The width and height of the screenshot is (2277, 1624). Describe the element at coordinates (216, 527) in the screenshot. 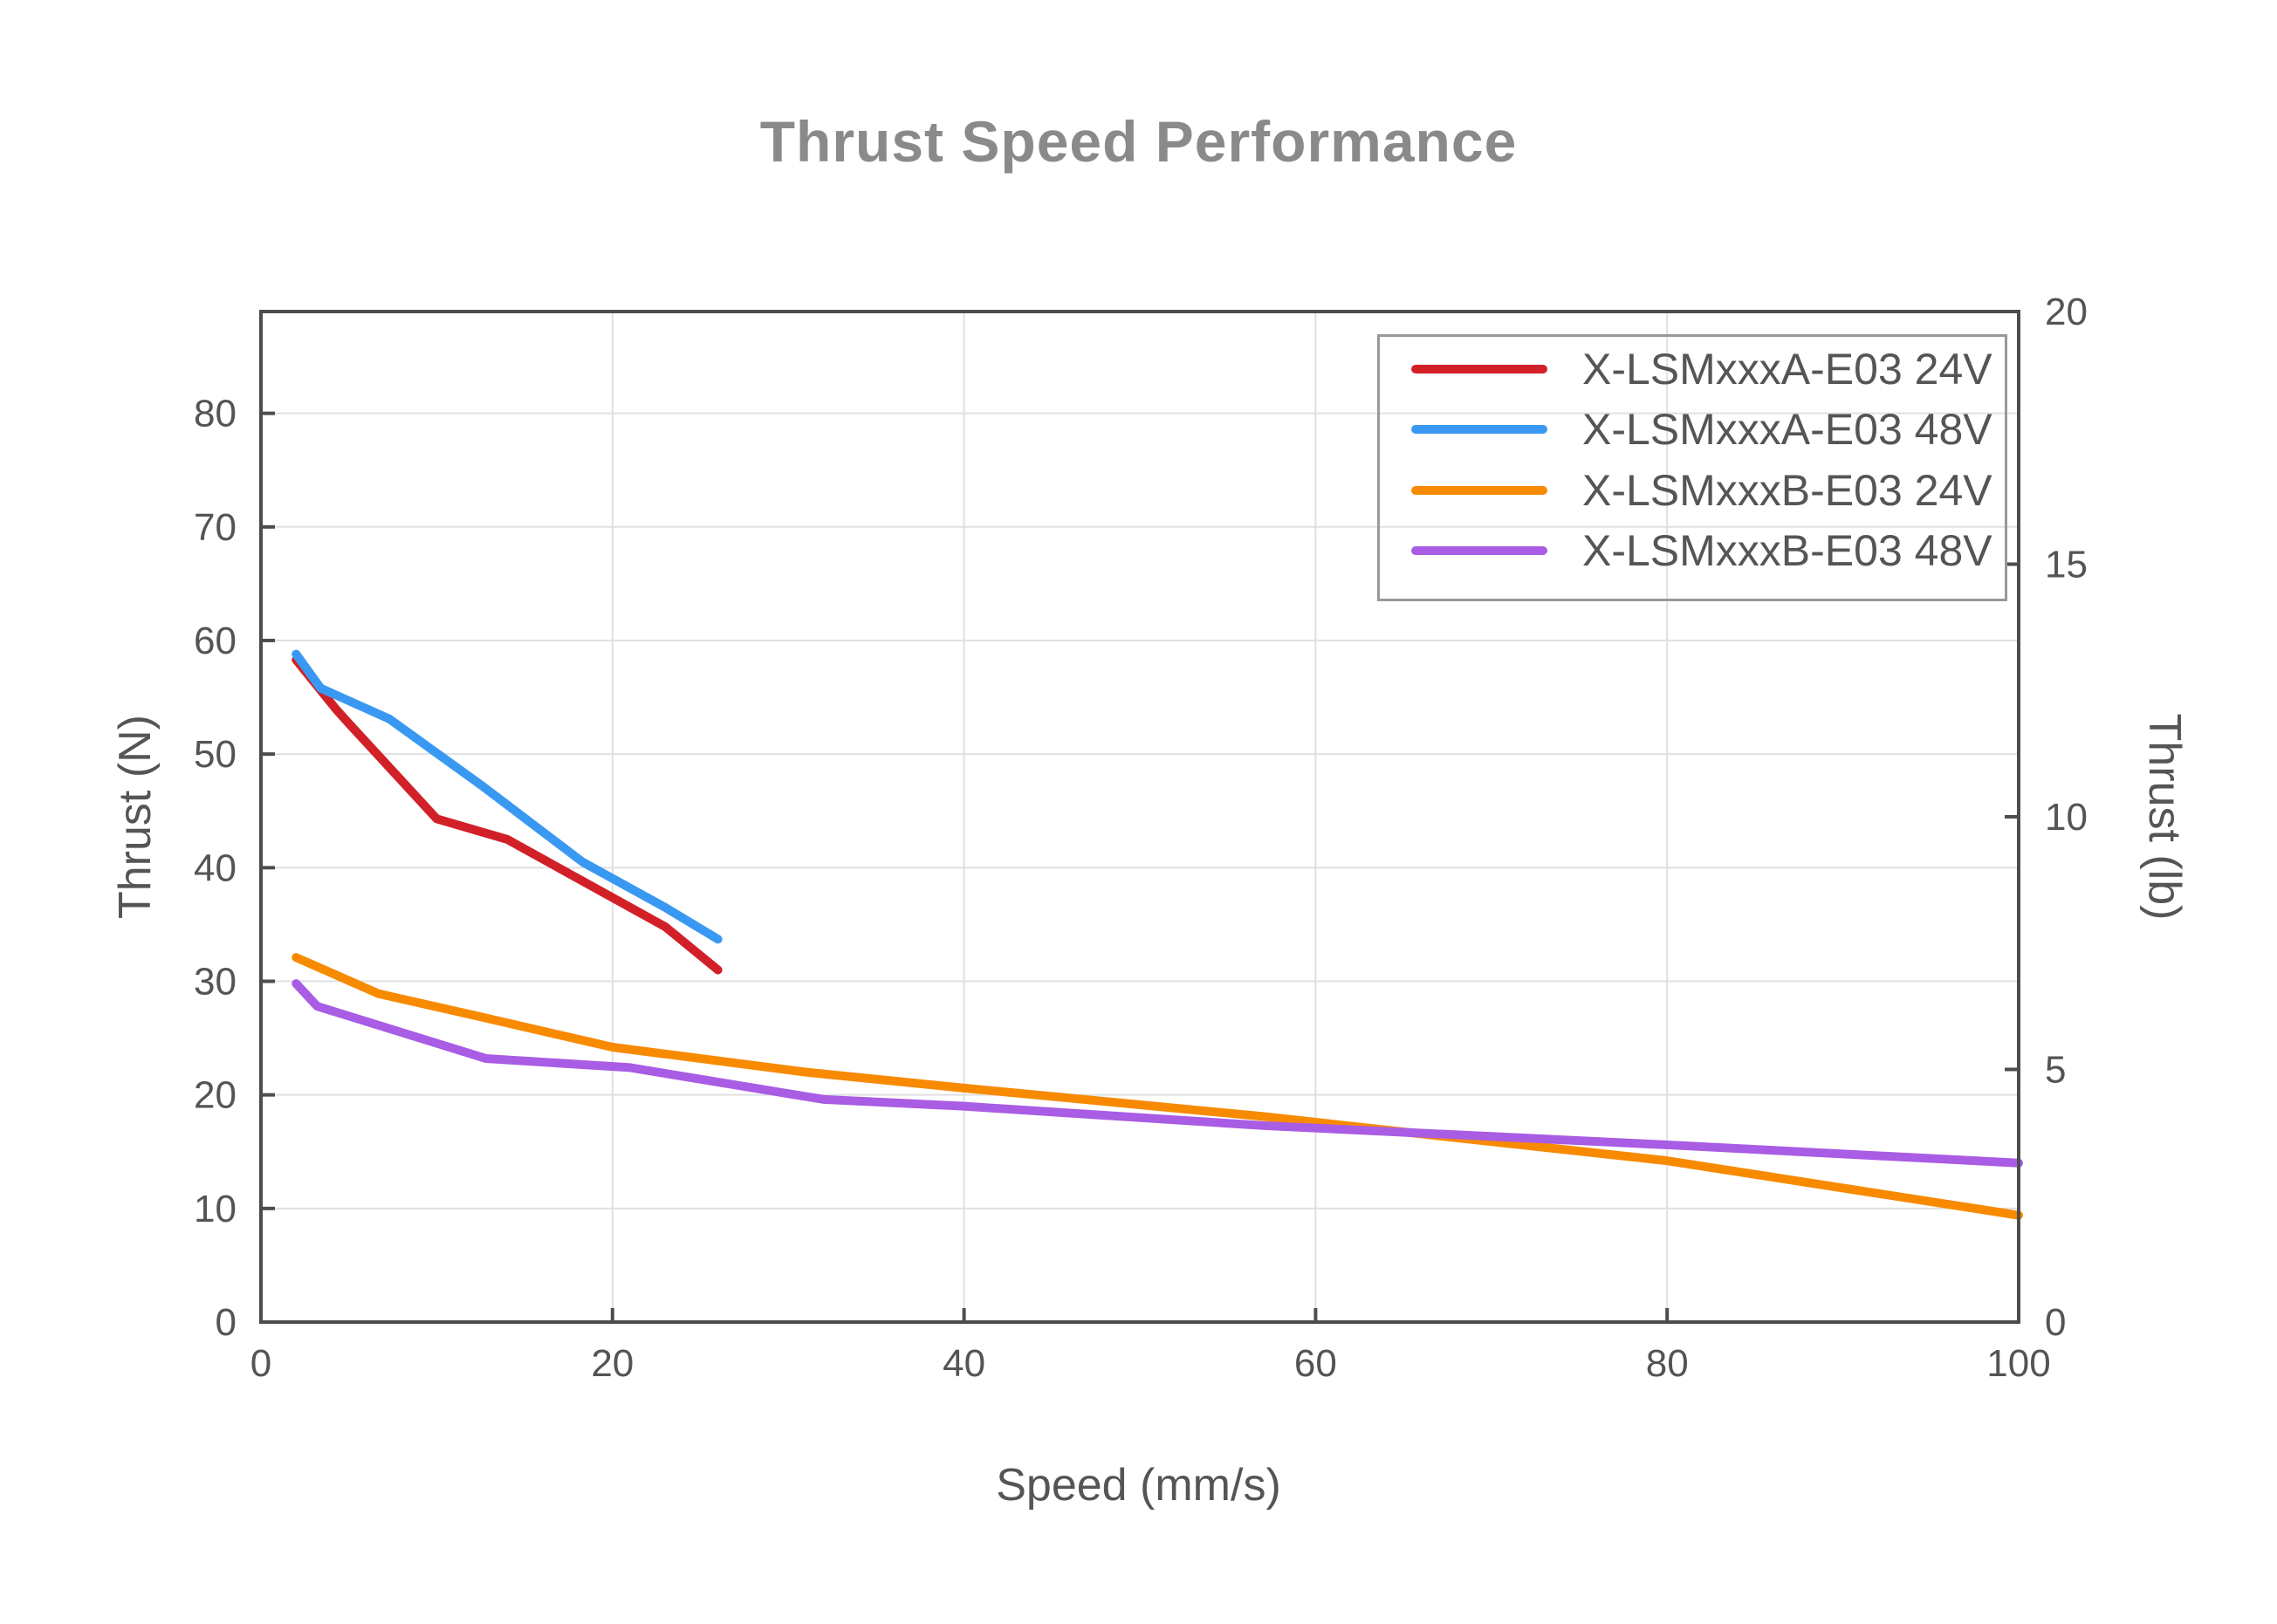

I see `y-left-tick-label: 70` at that location.